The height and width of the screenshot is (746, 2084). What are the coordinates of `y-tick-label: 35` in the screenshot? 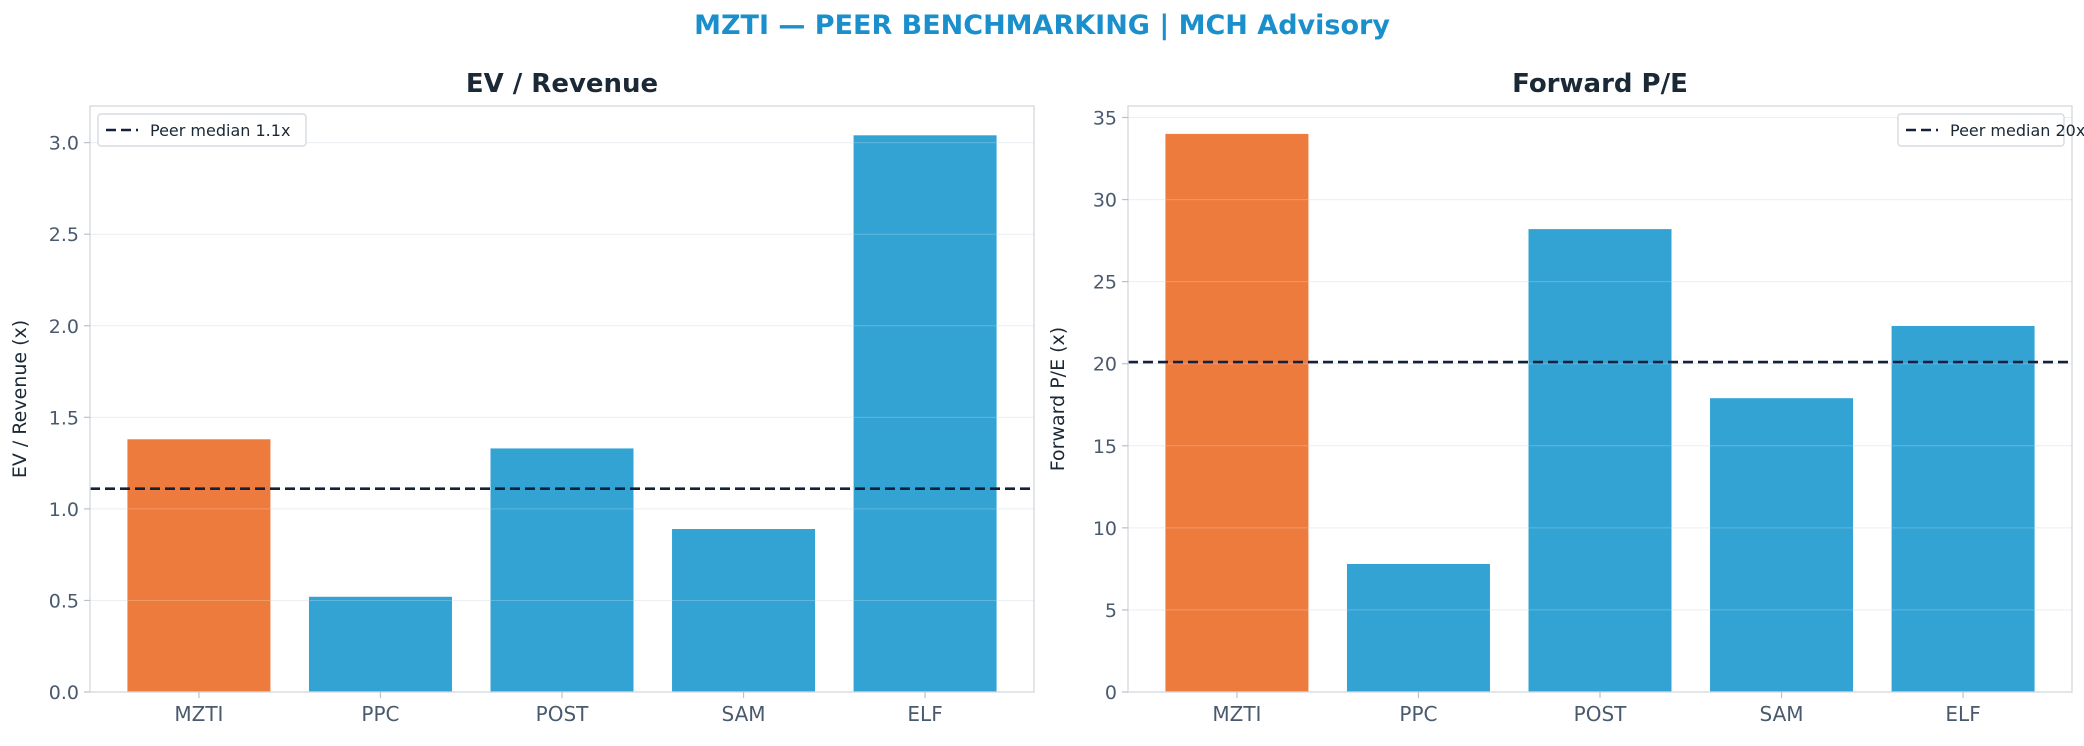 It's located at (1105, 118).